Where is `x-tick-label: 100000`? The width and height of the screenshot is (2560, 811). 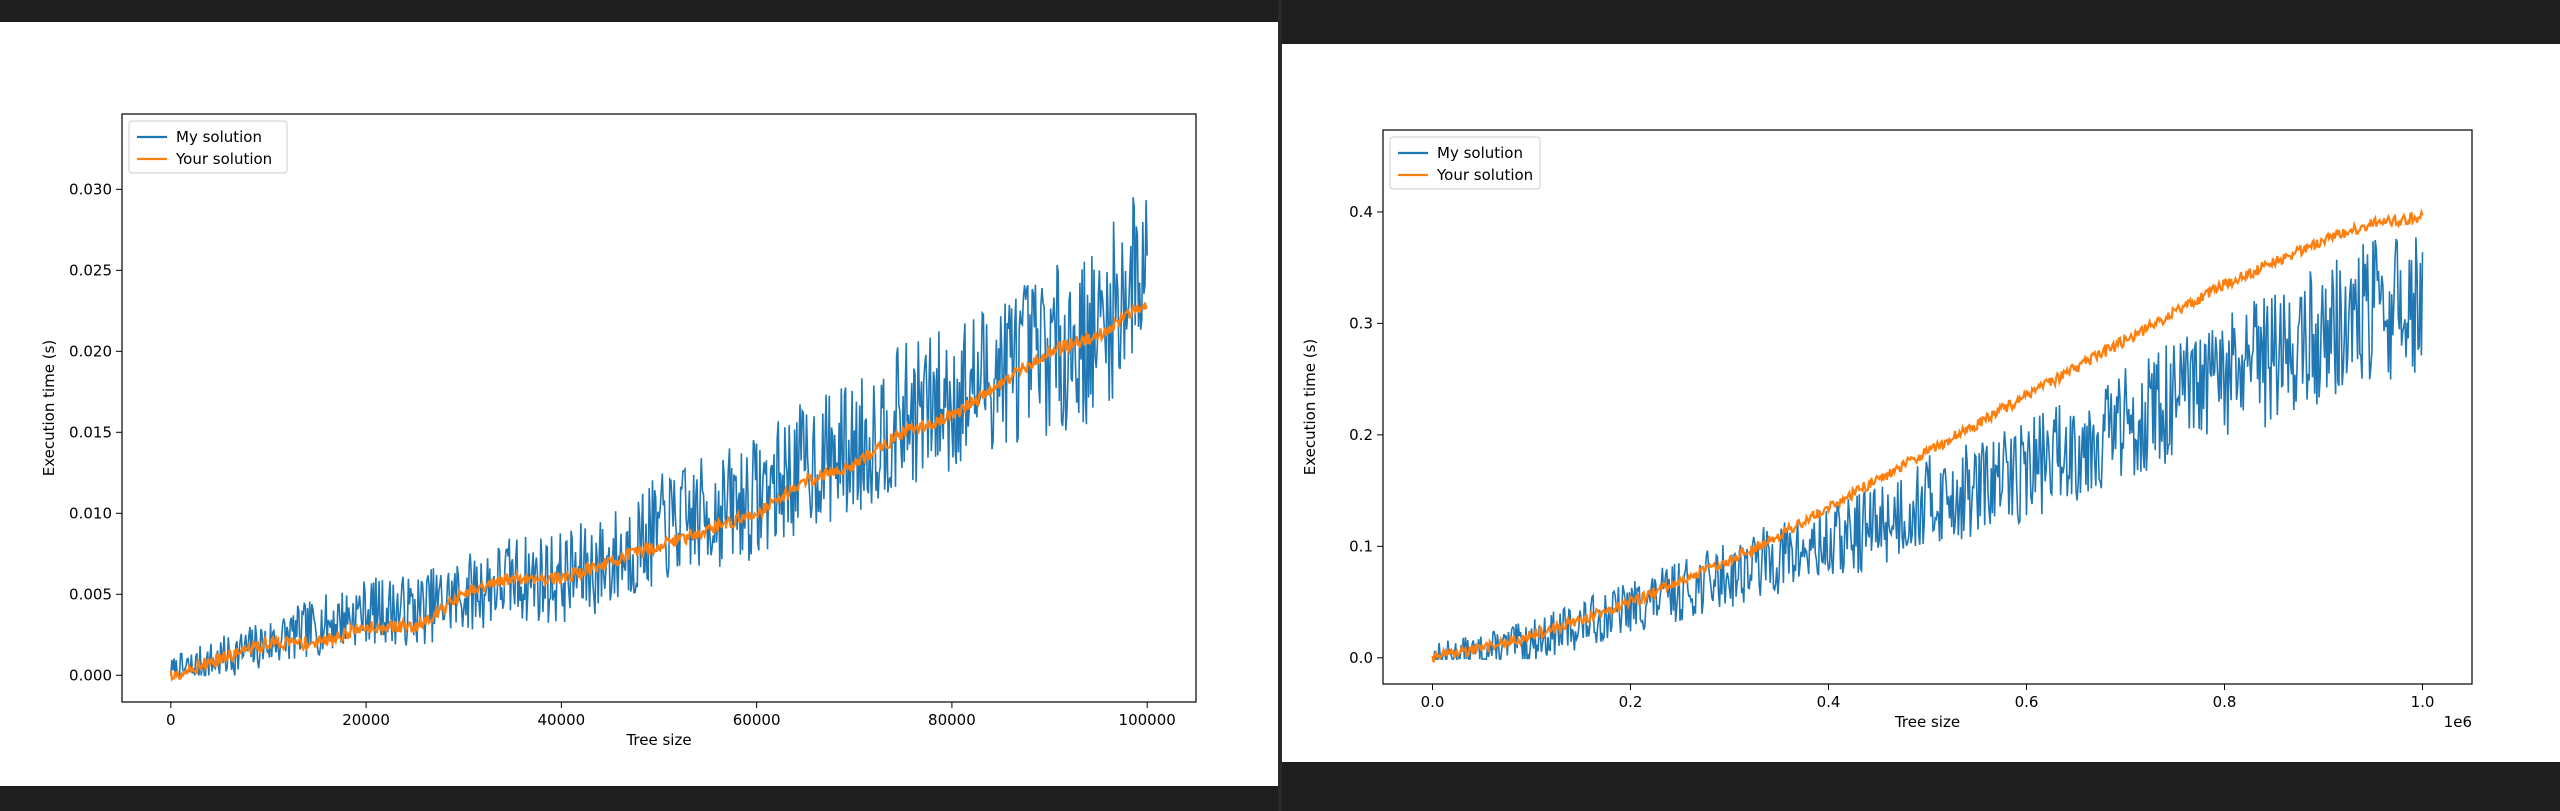
x-tick-label: 100000 is located at coordinates (1147, 720).